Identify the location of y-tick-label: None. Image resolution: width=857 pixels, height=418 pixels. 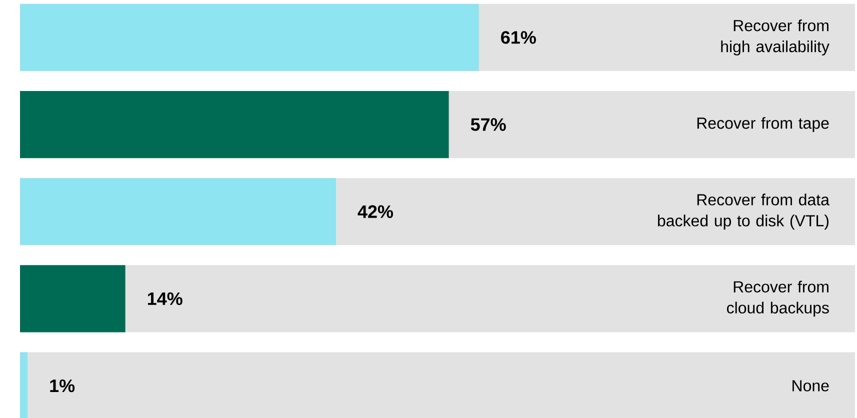
(810, 386).